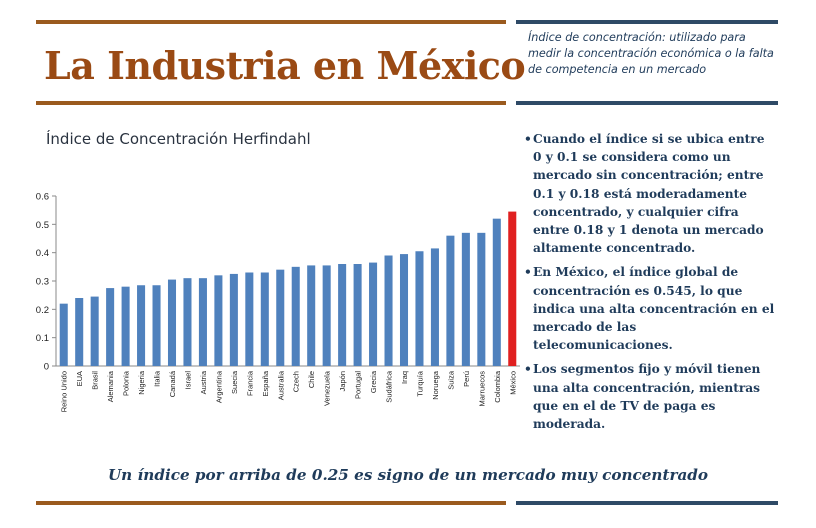 This screenshot has width=816, height=528. Describe the element at coordinates (249, 319) in the screenshot. I see `bar-francia` at that location.